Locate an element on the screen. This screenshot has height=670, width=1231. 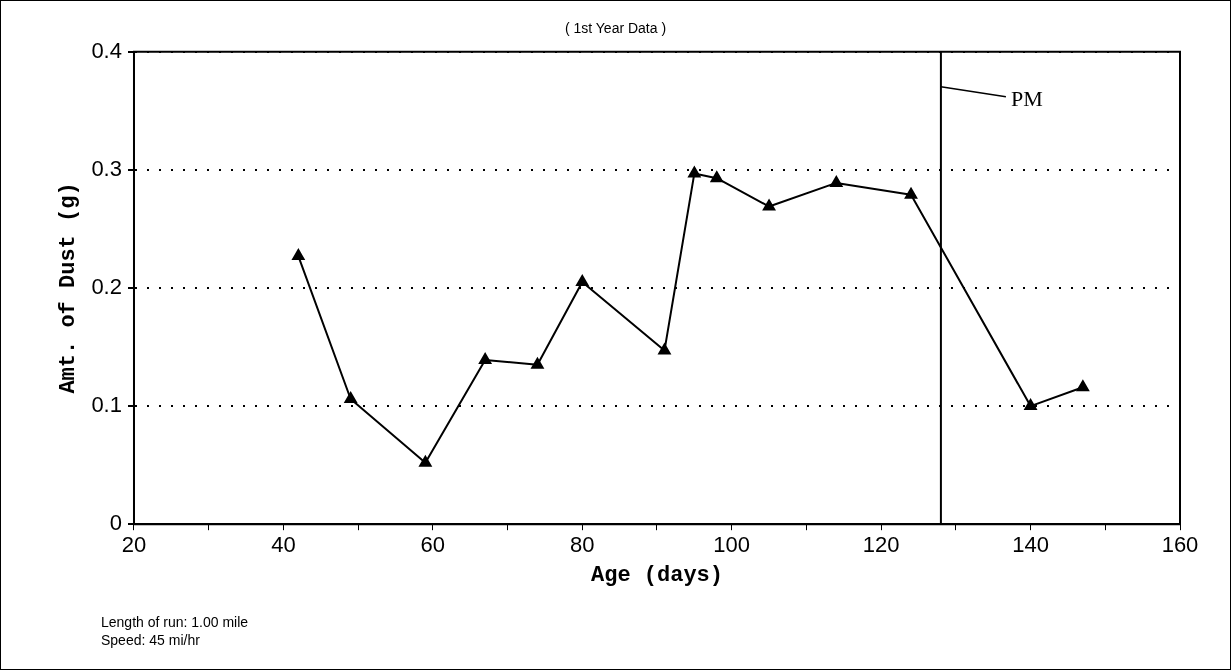
x-tick-label: 140 is located at coordinates (1030, 545).